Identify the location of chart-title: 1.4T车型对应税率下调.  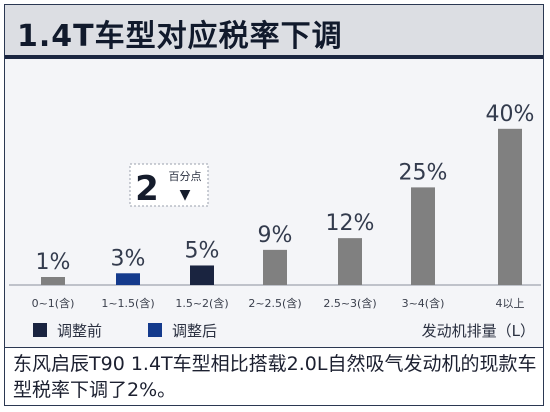
(180, 36).